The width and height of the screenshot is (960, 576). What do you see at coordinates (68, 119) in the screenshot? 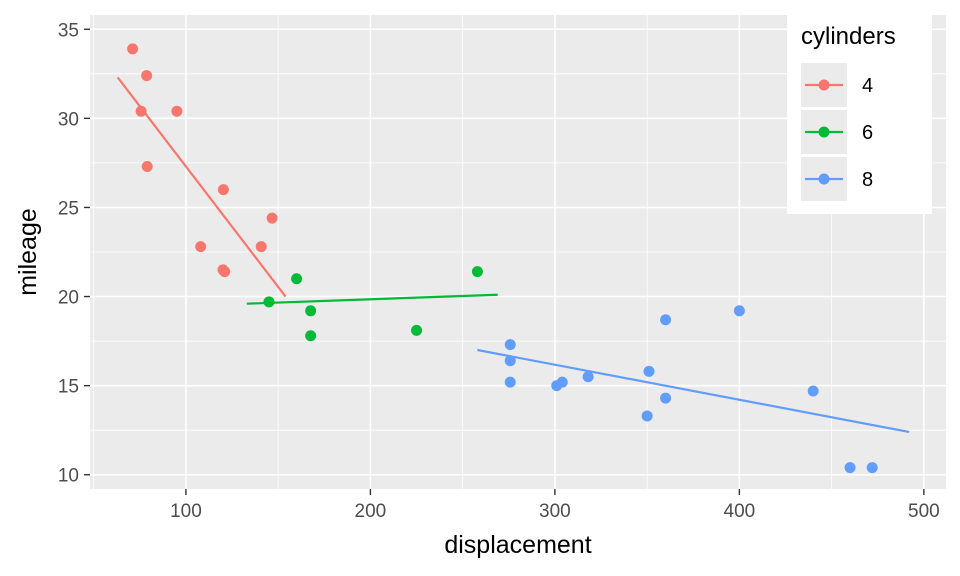
I see `y-tick-label: 30` at bounding box center [68, 119].